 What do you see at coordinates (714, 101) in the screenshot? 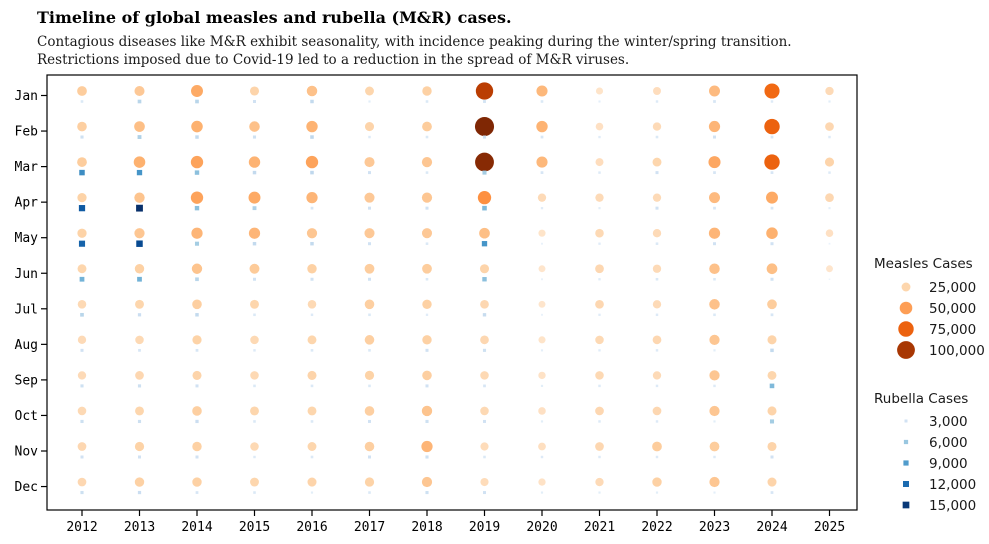
I see `rubella-marker-2023-Jan` at bounding box center [714, 101].